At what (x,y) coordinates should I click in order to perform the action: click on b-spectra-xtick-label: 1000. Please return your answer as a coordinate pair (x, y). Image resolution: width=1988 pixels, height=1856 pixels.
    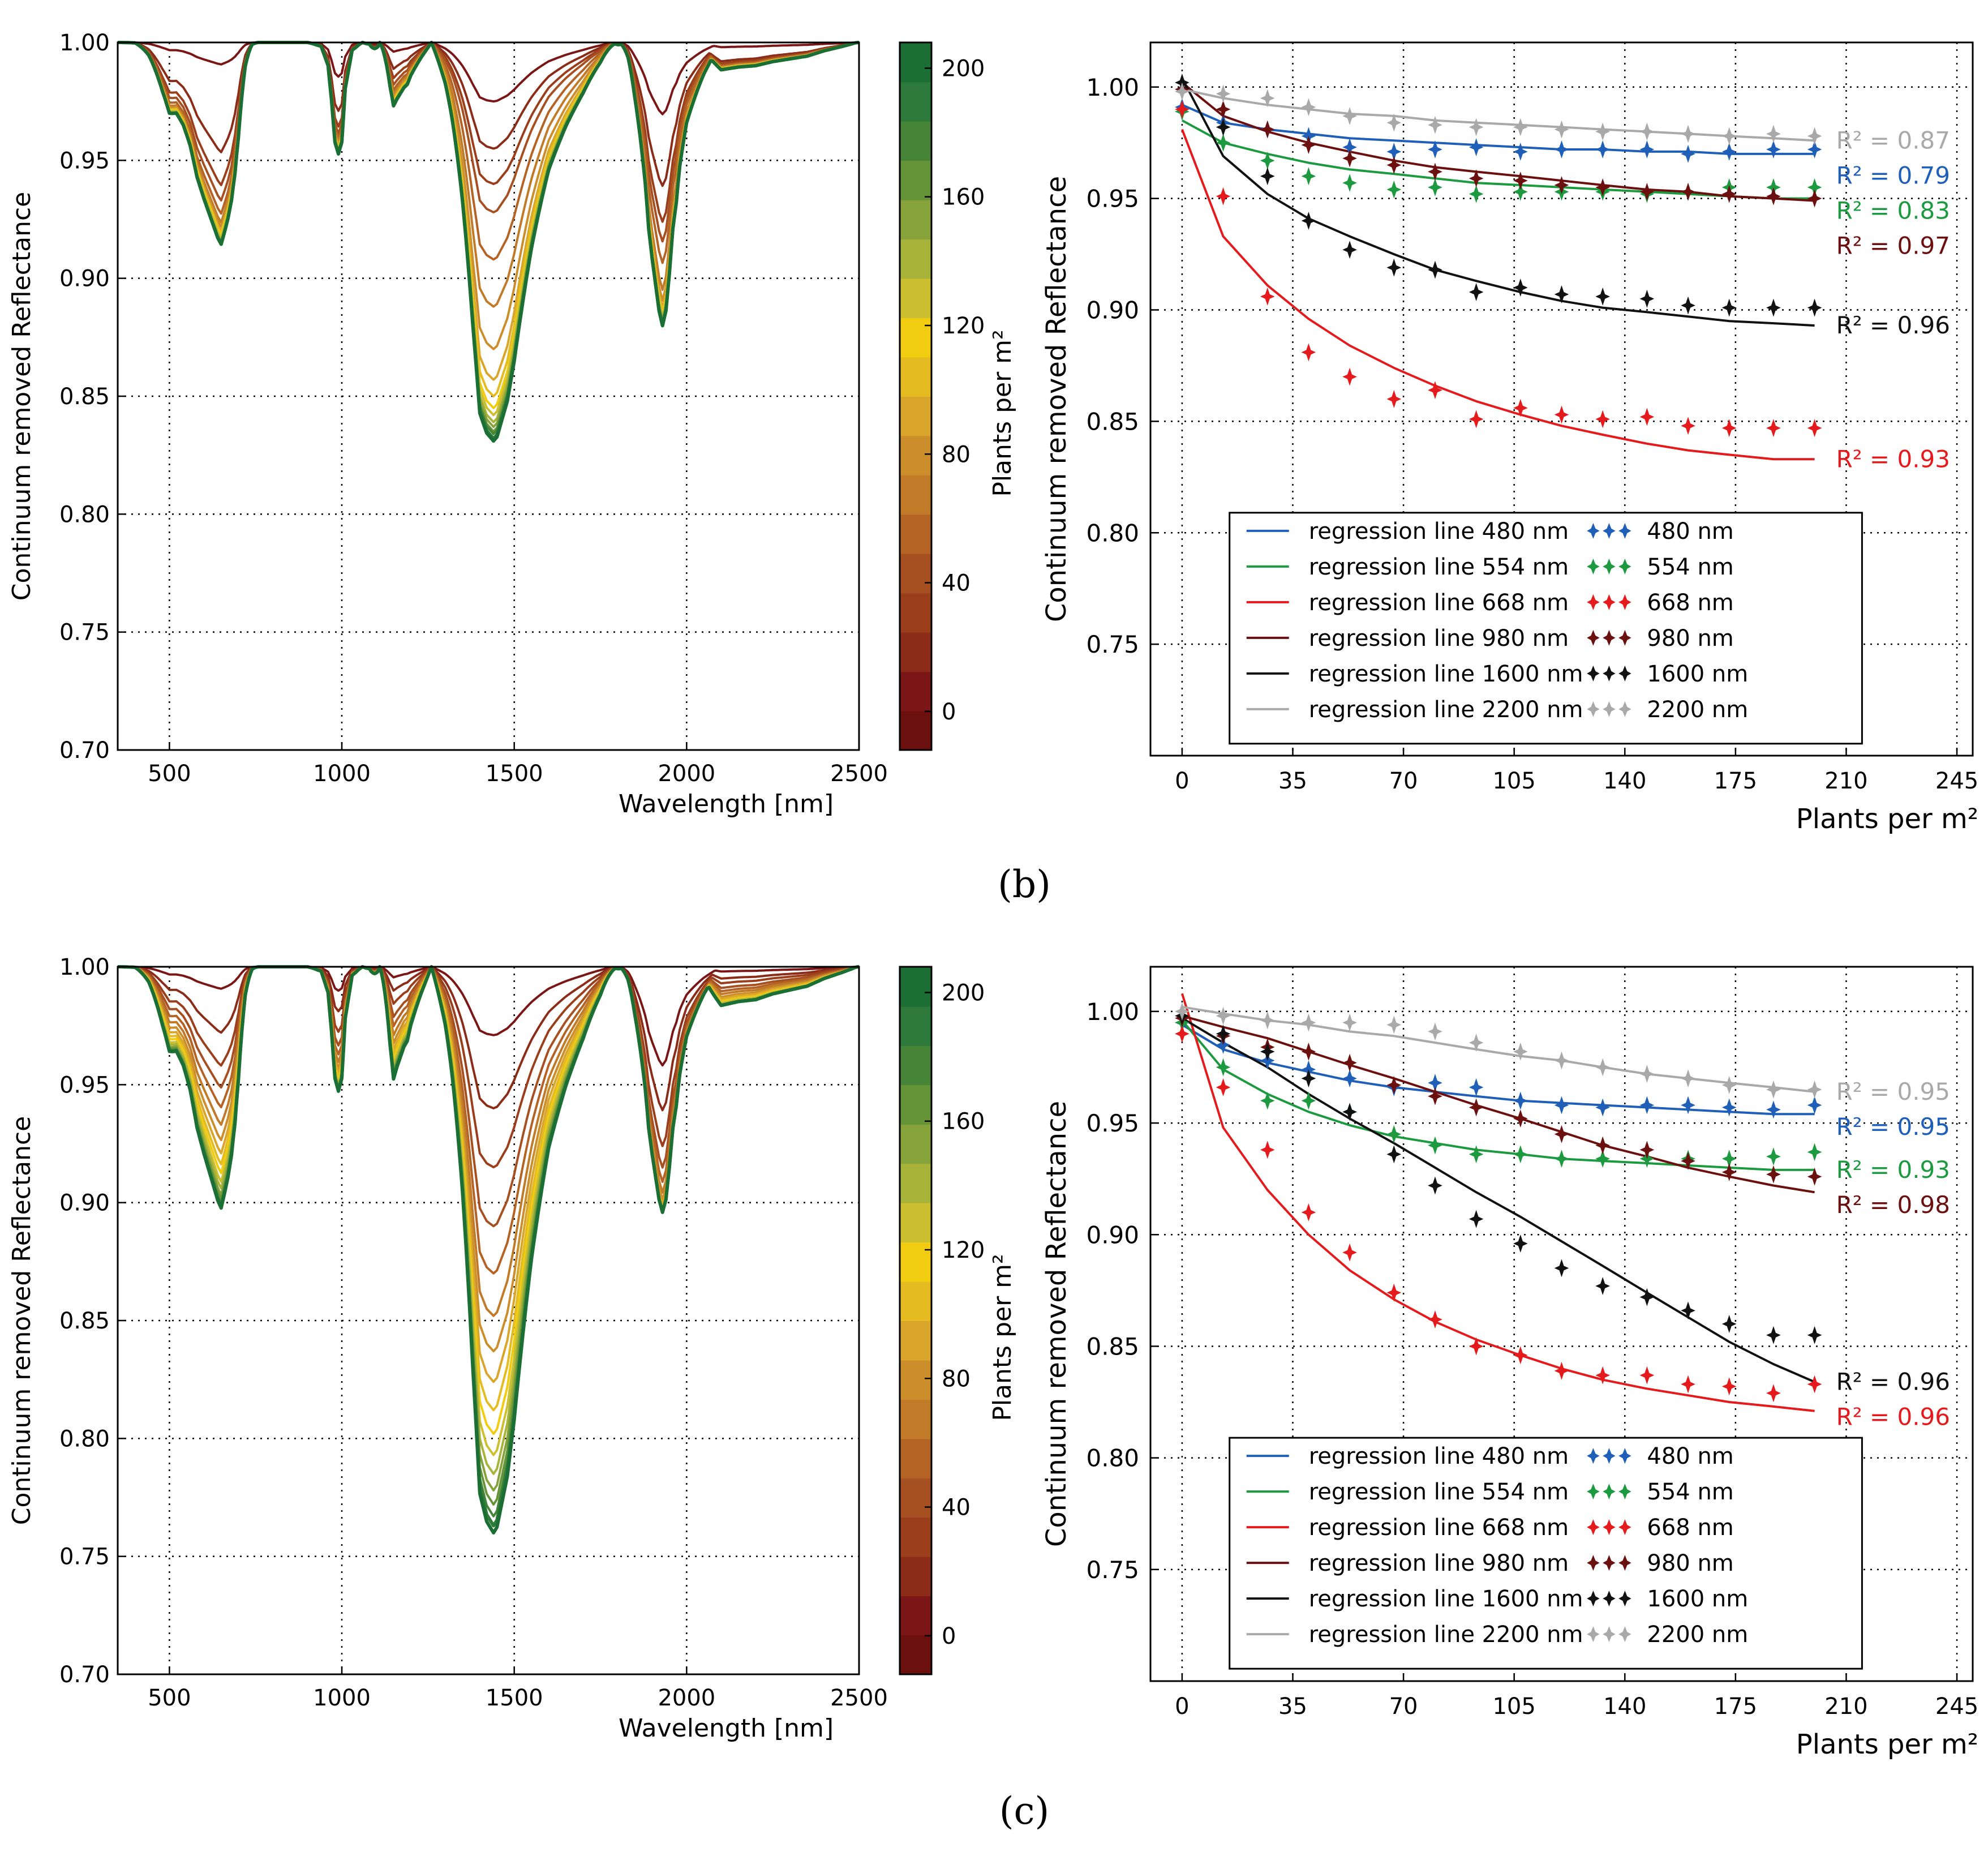
    Looking at the image, I should click on (342, 774).